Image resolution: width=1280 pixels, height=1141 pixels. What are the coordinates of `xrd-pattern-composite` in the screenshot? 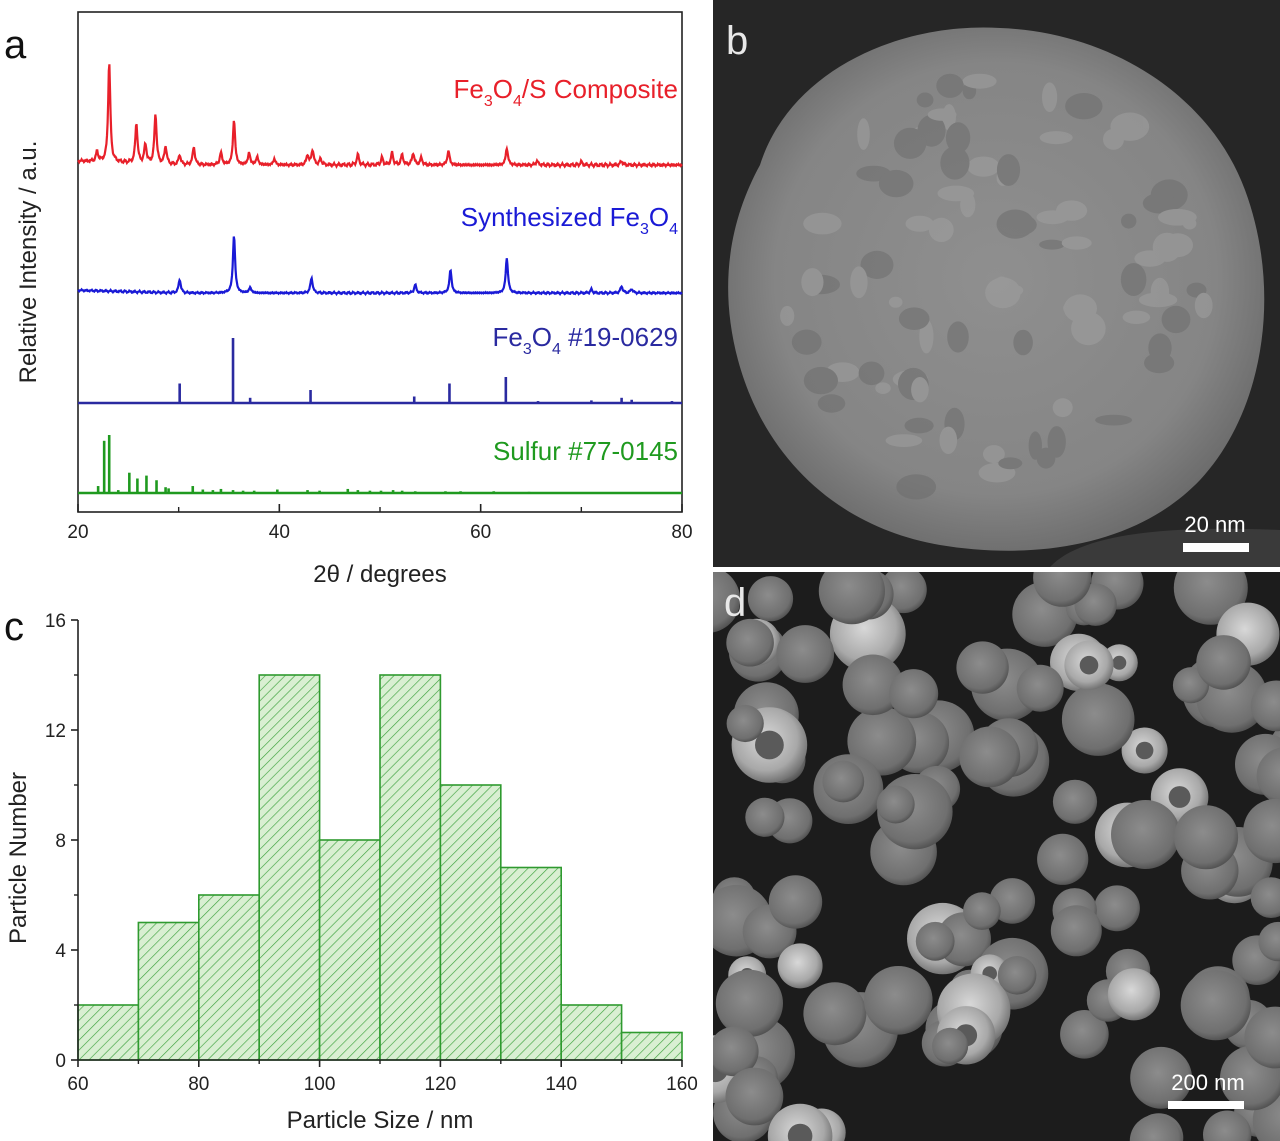 It's located at (380, 117).